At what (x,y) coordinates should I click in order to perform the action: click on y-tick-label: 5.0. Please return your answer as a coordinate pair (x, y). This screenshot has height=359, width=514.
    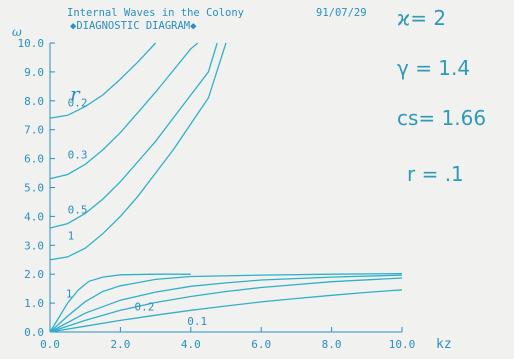
    Looking at the image, I should click on (34, 188).